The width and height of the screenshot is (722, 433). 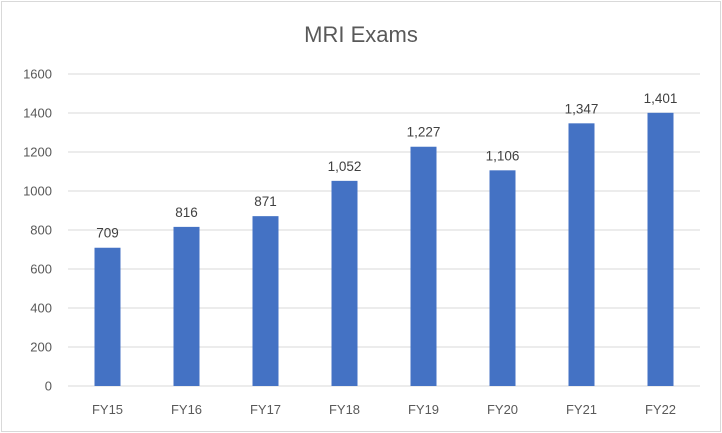 I want to click on y-tick-label: 200, so click(x=41, y=347).